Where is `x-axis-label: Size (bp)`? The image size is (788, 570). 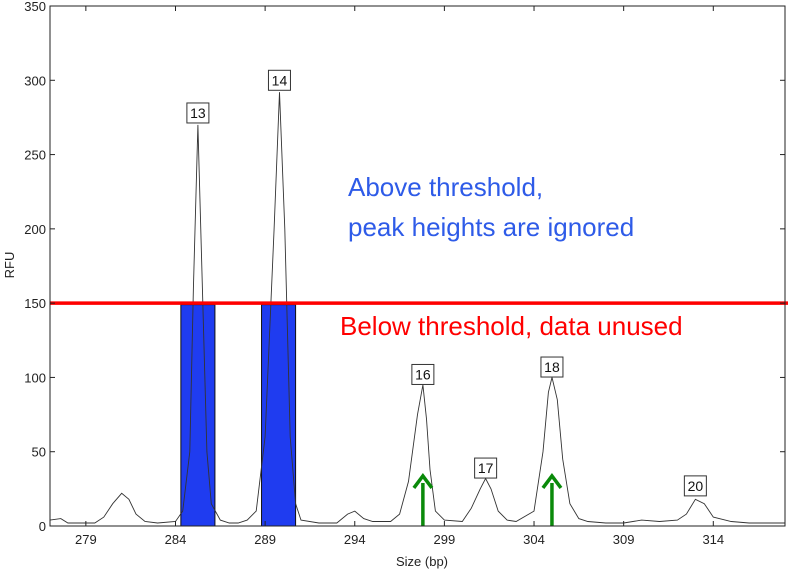 x-axis-label: Size (bp) is located at coordinates (422, 561).